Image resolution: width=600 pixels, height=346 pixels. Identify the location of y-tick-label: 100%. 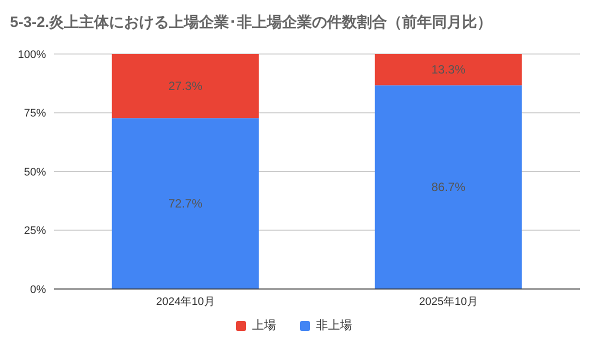
(32, 54).